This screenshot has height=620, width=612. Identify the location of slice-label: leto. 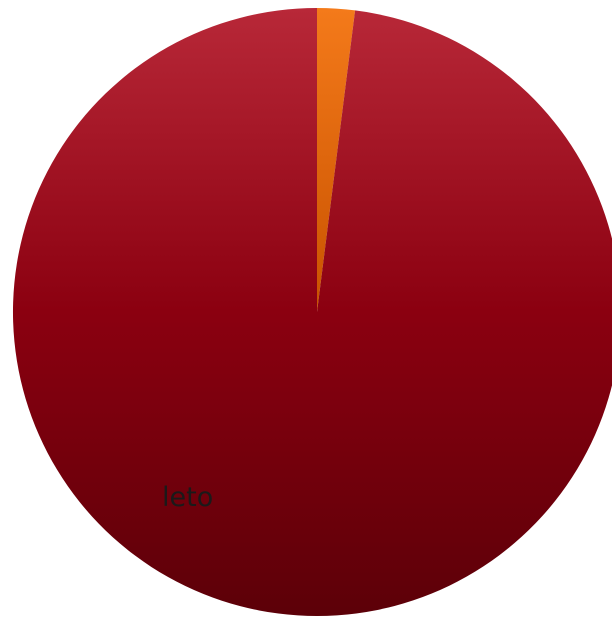
(187, 497).